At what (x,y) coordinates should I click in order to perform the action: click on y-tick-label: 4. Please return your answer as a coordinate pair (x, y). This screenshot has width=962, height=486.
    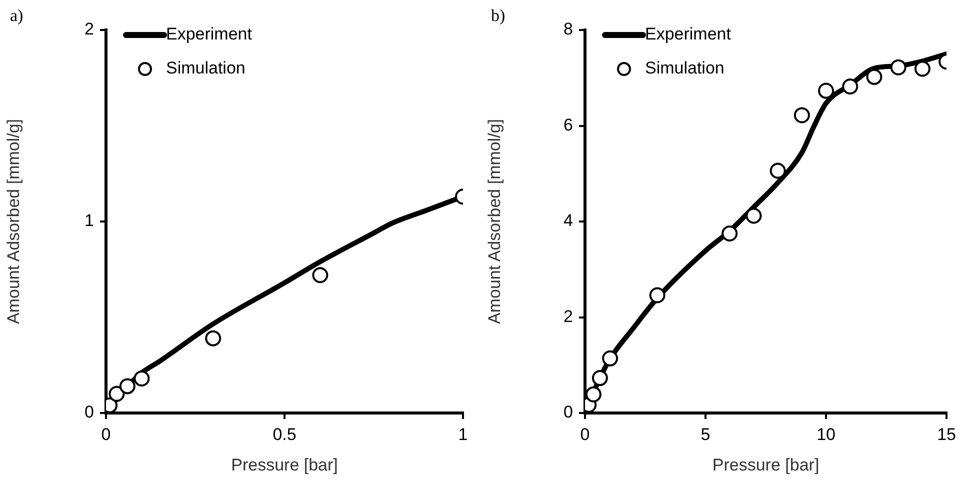
    Looking at the image, I should click on (568, 220).